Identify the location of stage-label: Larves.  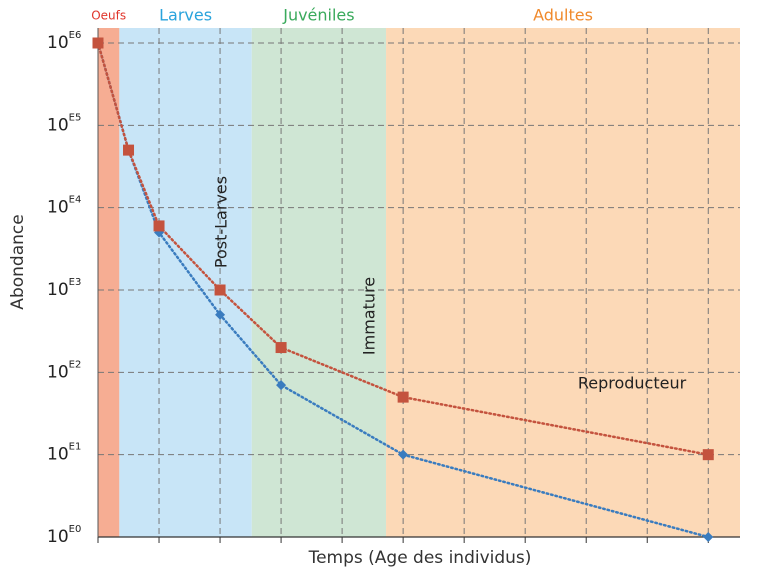
(185, 15).